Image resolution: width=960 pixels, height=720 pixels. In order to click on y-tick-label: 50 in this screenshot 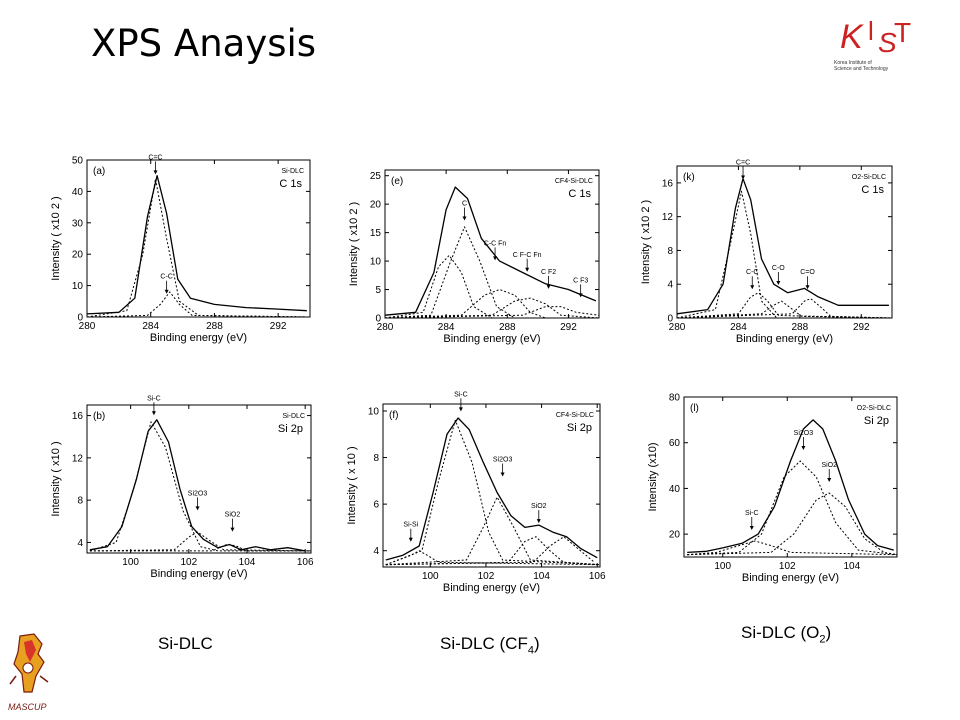, I will do `click(78, 161)`.